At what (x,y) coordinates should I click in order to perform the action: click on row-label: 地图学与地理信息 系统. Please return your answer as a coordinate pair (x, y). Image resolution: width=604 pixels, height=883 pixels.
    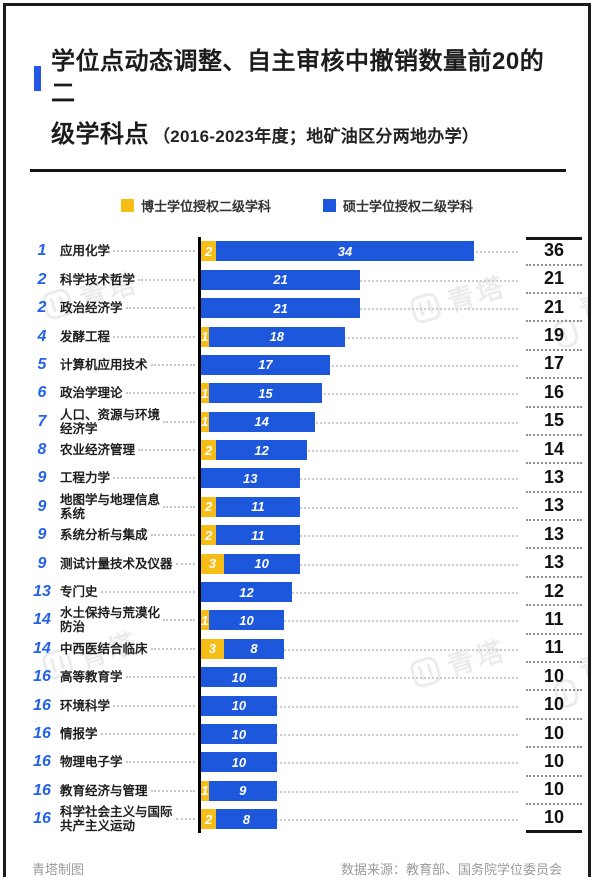
    Looking at the image, I should click on (110, 506).